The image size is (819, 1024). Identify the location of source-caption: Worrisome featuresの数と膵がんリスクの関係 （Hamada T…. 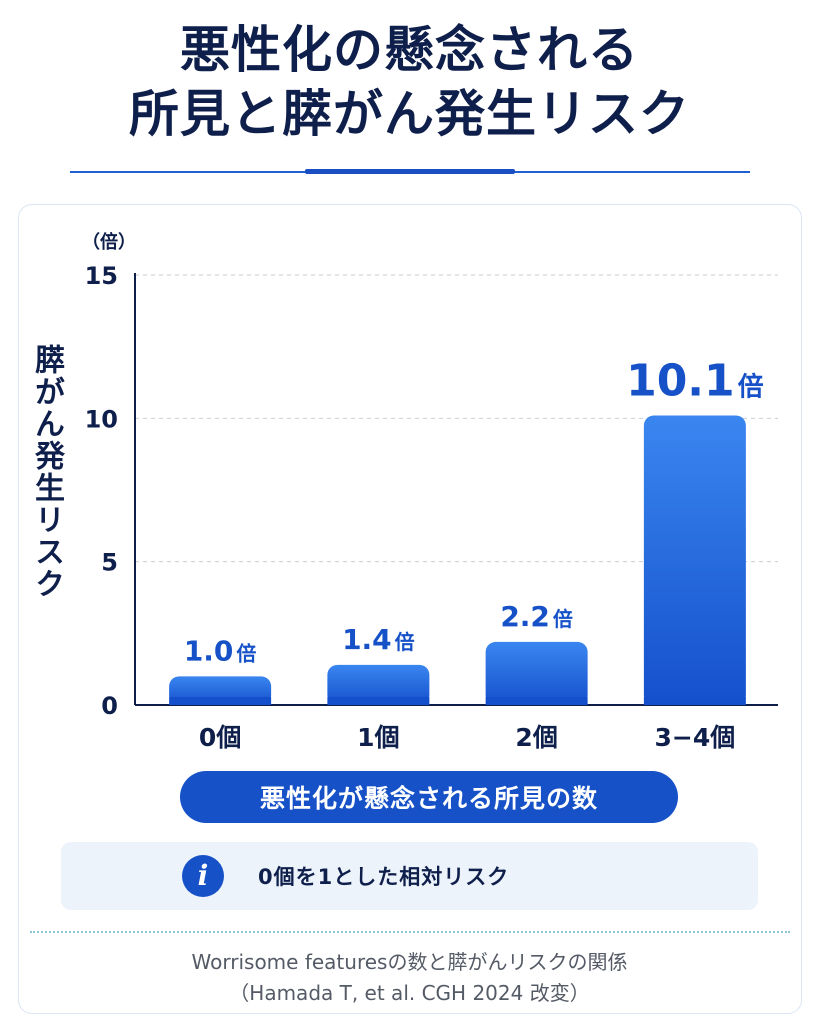
(409, 978).